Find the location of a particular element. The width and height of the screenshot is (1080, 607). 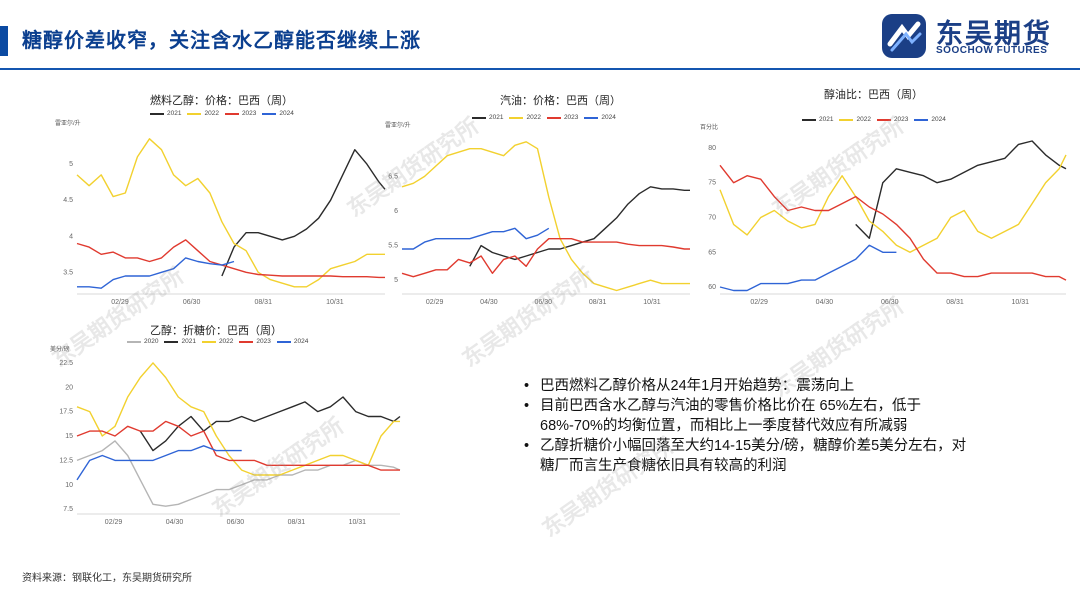

y-tick-label: 3.5 is located at coordinates (68, 272).